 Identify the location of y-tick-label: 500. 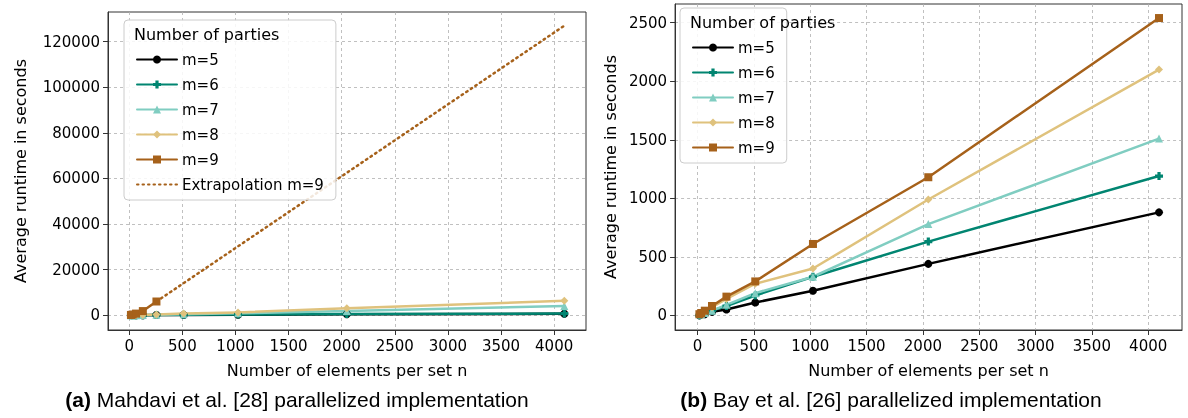
(653, 256).